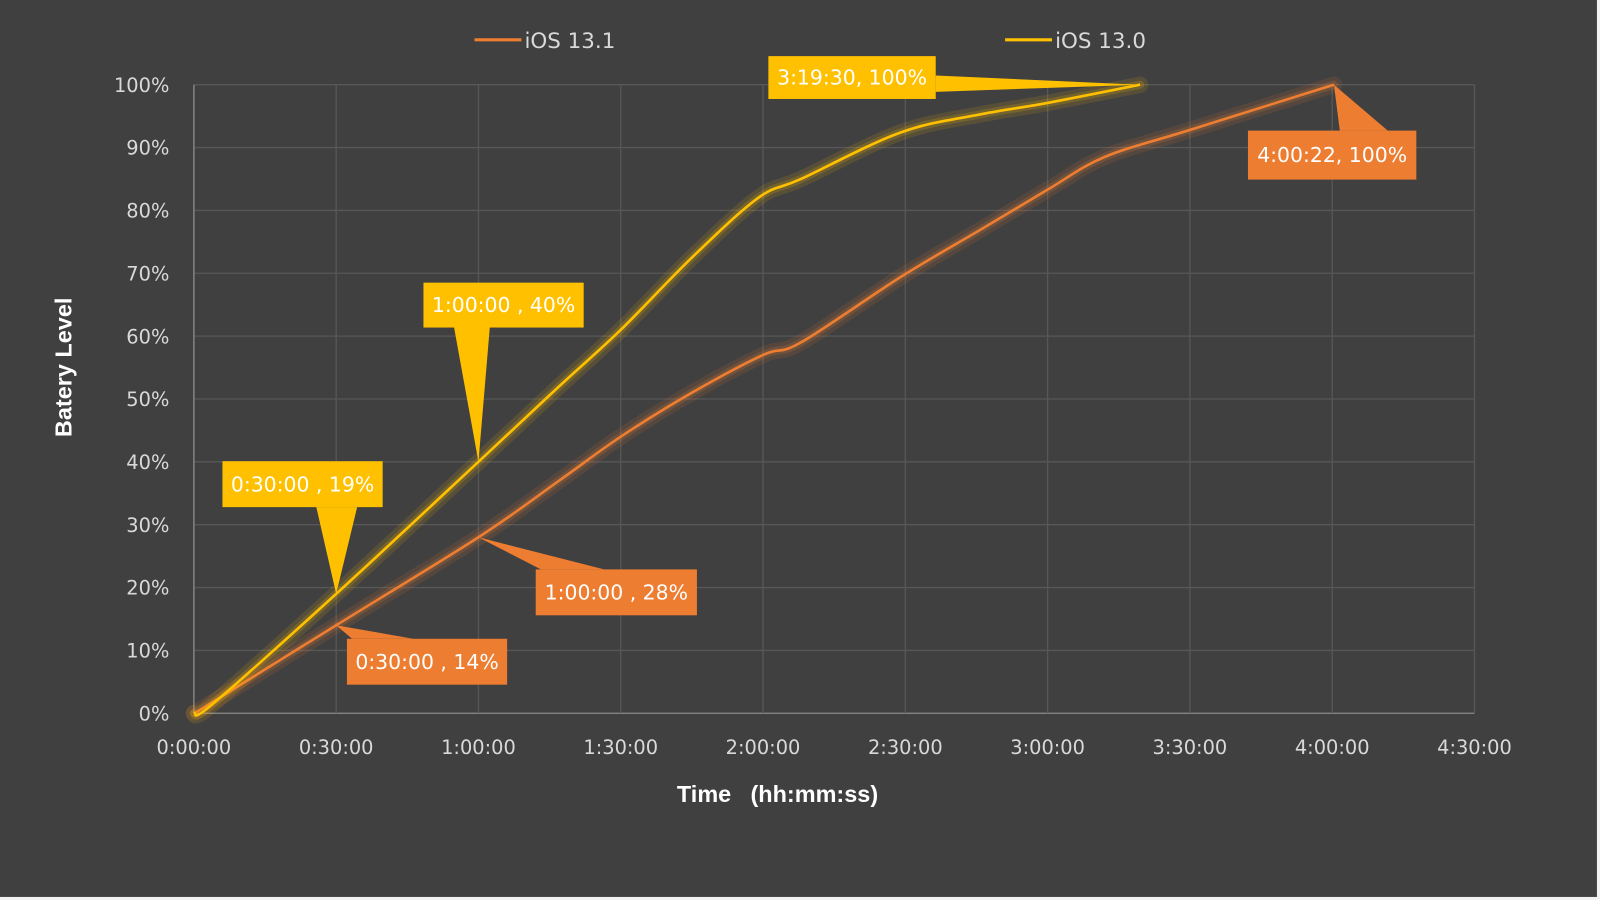 The width and height of the screenshot is (1600, 900). I want to click on callout-label: 1:00:00 , 40%, so click(503, 305).